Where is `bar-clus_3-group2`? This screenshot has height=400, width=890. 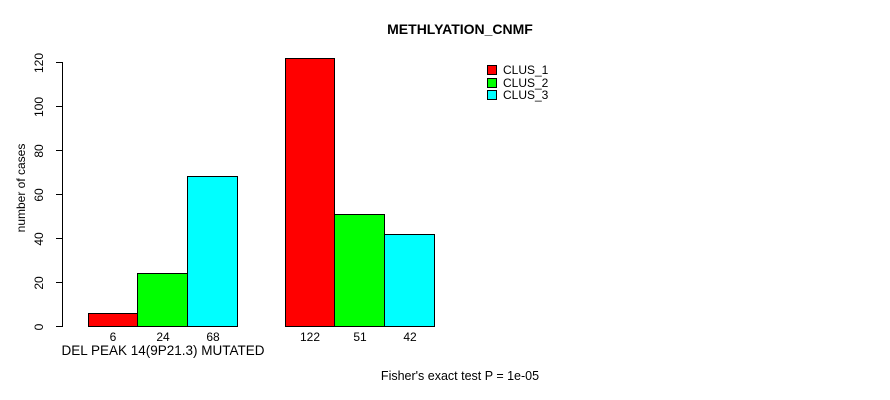
bar-clus_3-group2 is located at coordinates (409, 280).